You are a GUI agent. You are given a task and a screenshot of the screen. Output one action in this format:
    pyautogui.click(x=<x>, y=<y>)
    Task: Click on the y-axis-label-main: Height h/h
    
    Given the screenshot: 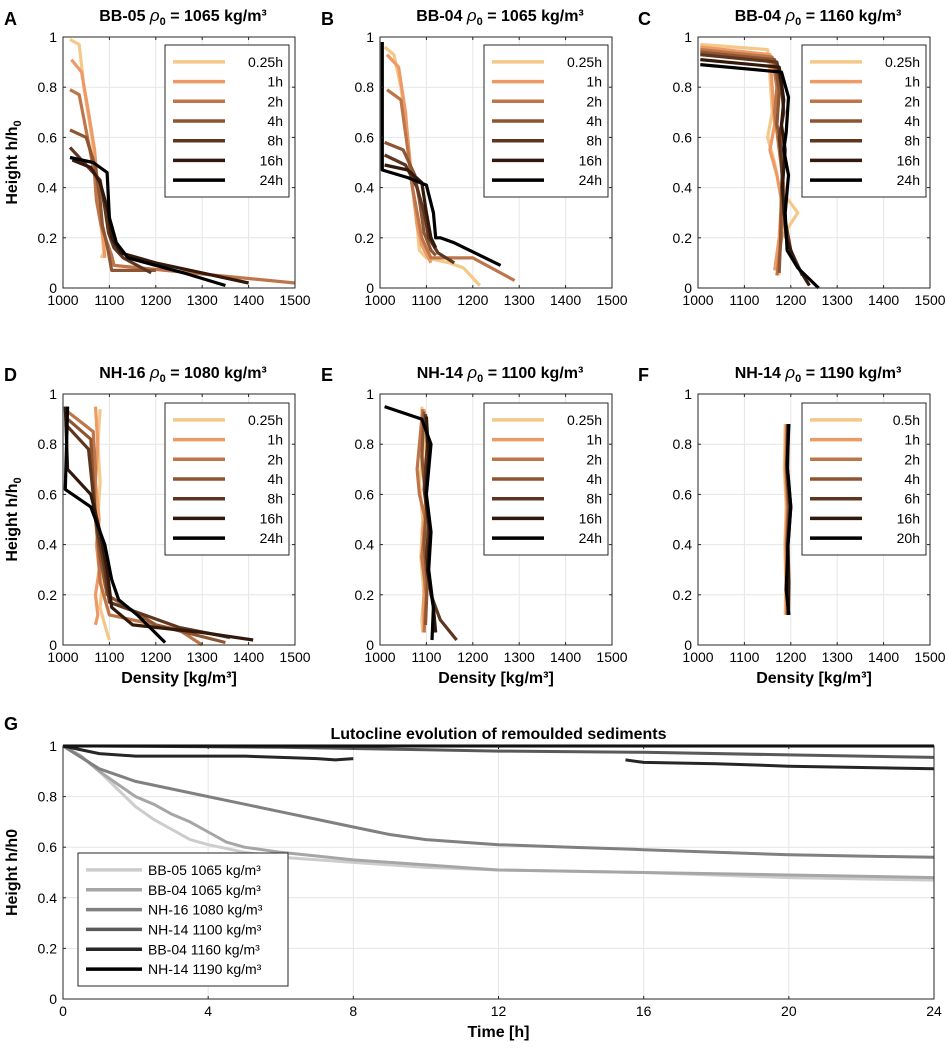 What is the action you would take?
    pyautogui.click(x=12, y=522)
    